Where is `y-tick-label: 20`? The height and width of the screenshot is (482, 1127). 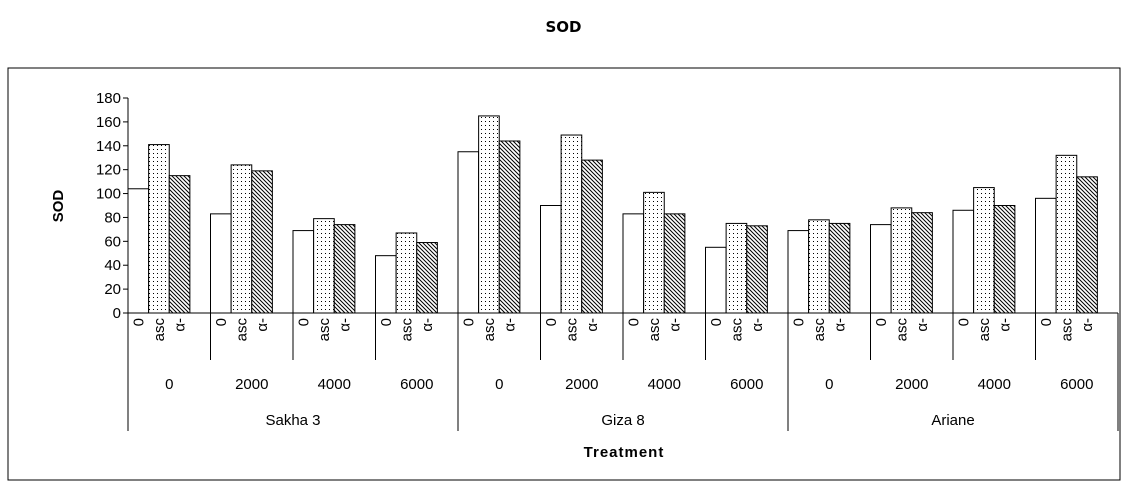
y-tick-label: 20 is located at coordinates (112, 289).